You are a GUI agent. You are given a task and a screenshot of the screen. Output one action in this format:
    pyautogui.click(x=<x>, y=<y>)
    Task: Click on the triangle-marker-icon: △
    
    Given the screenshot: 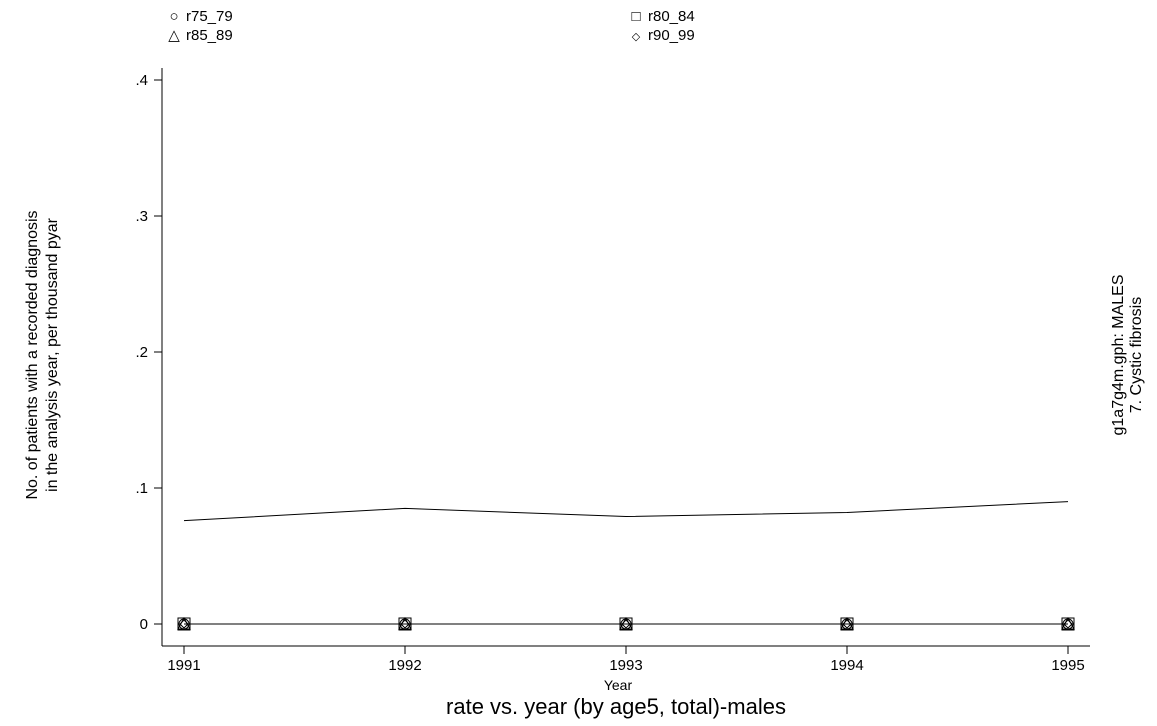 What is the action you would take?
    pyautogui.click(x=174, y=35)
    